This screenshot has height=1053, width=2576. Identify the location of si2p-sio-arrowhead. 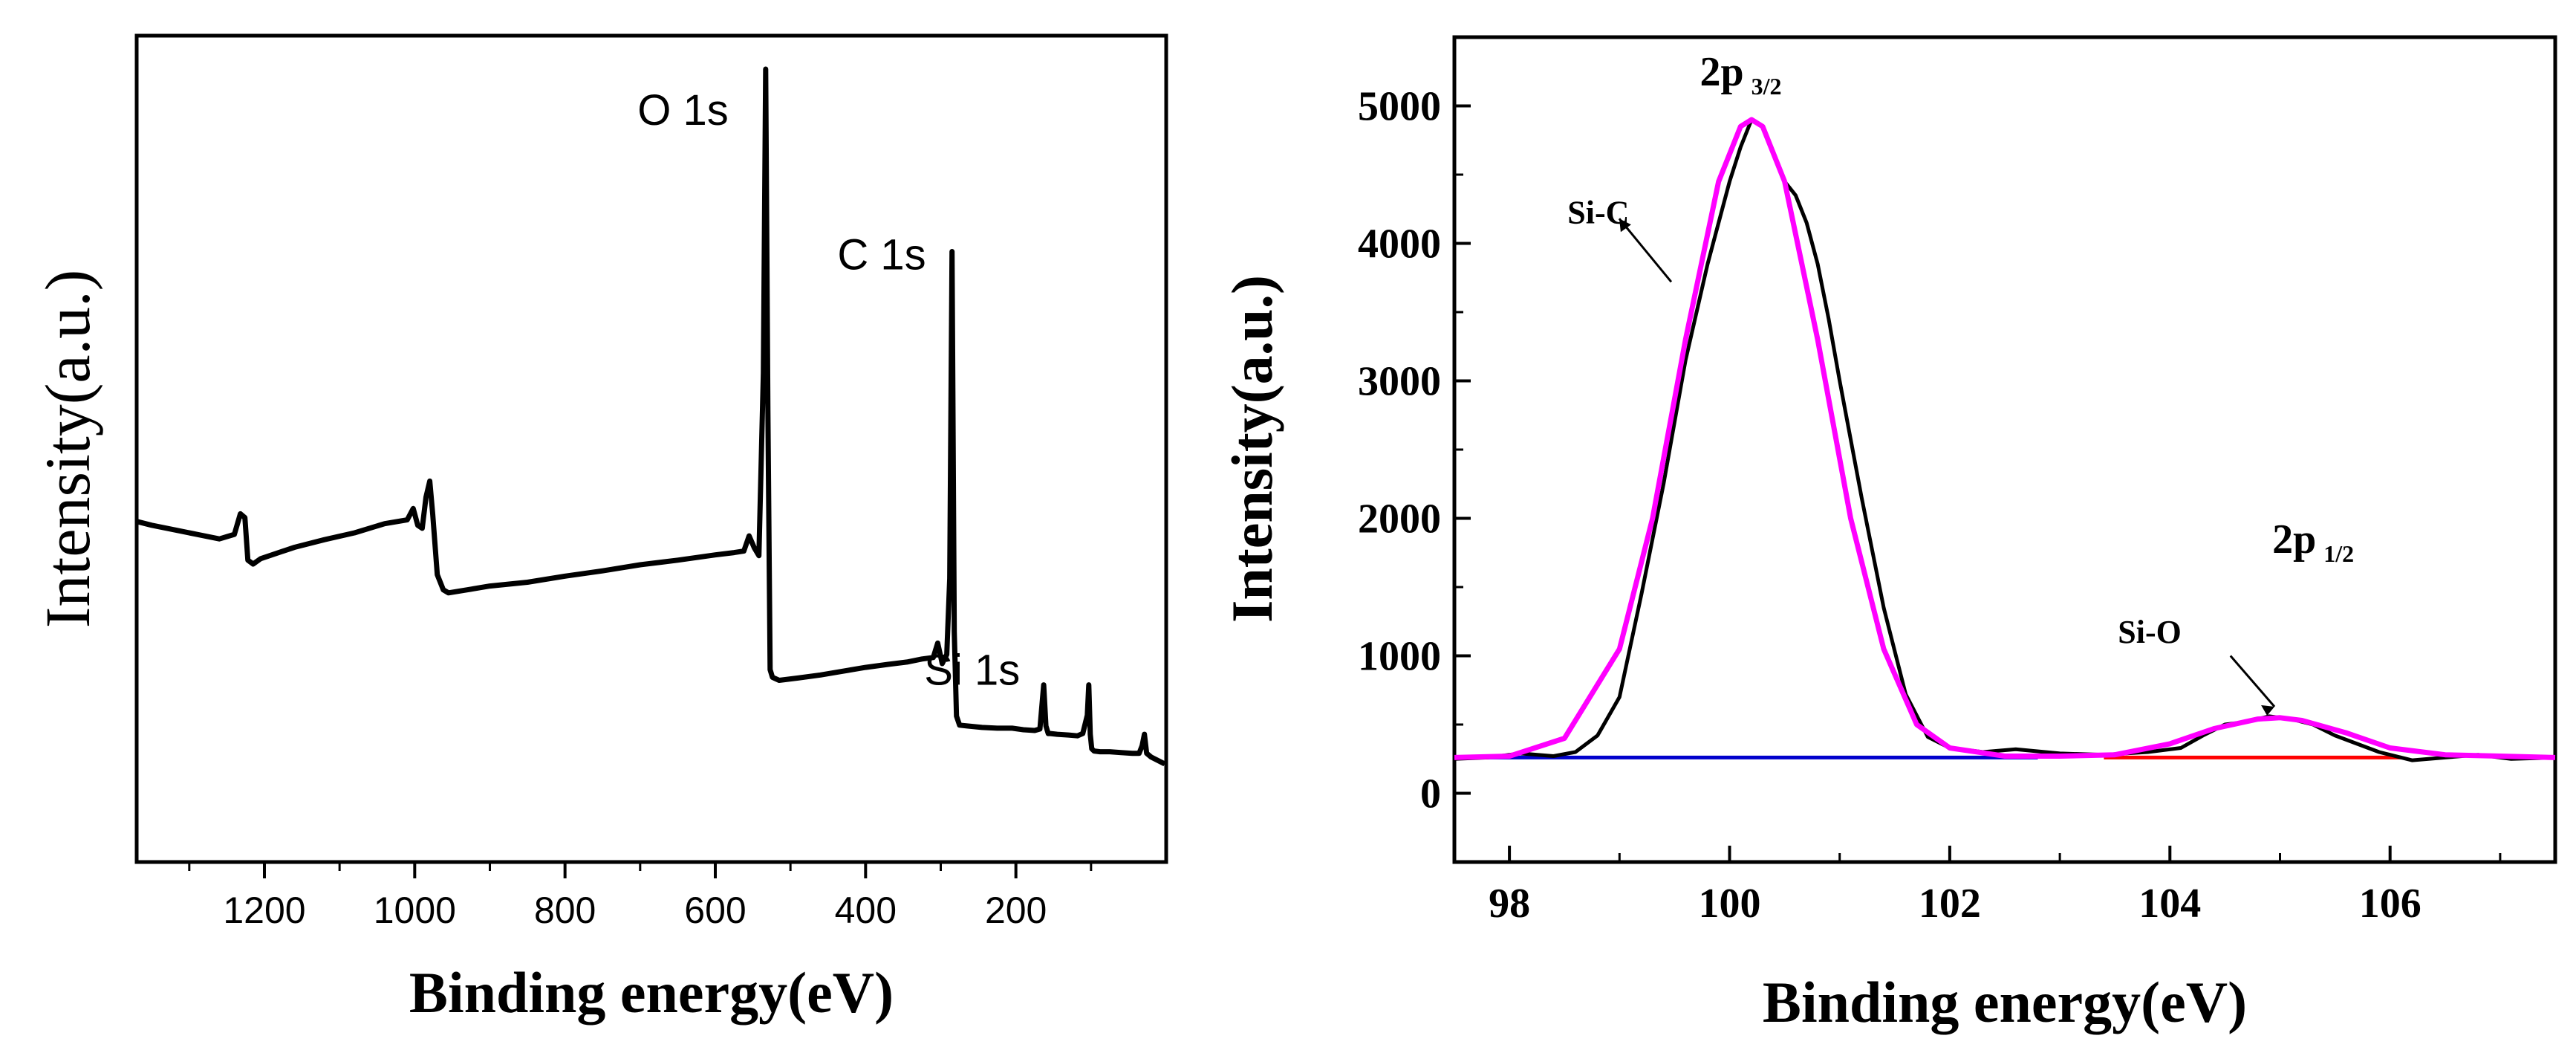
(2268, 710).